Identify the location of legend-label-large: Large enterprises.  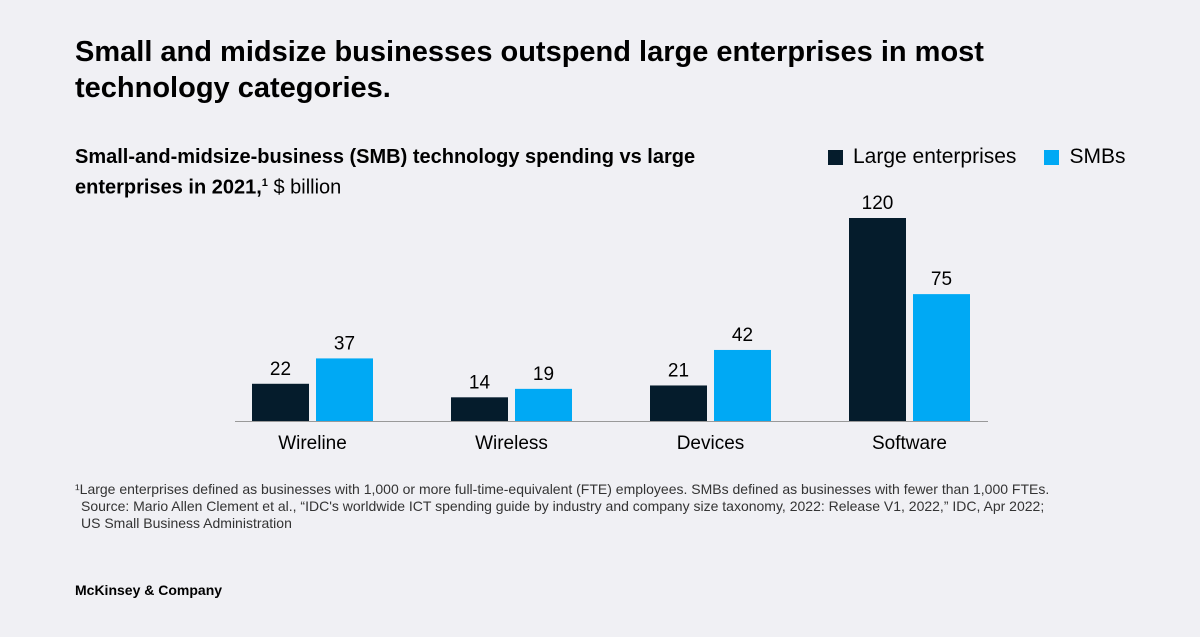
(935, 156).